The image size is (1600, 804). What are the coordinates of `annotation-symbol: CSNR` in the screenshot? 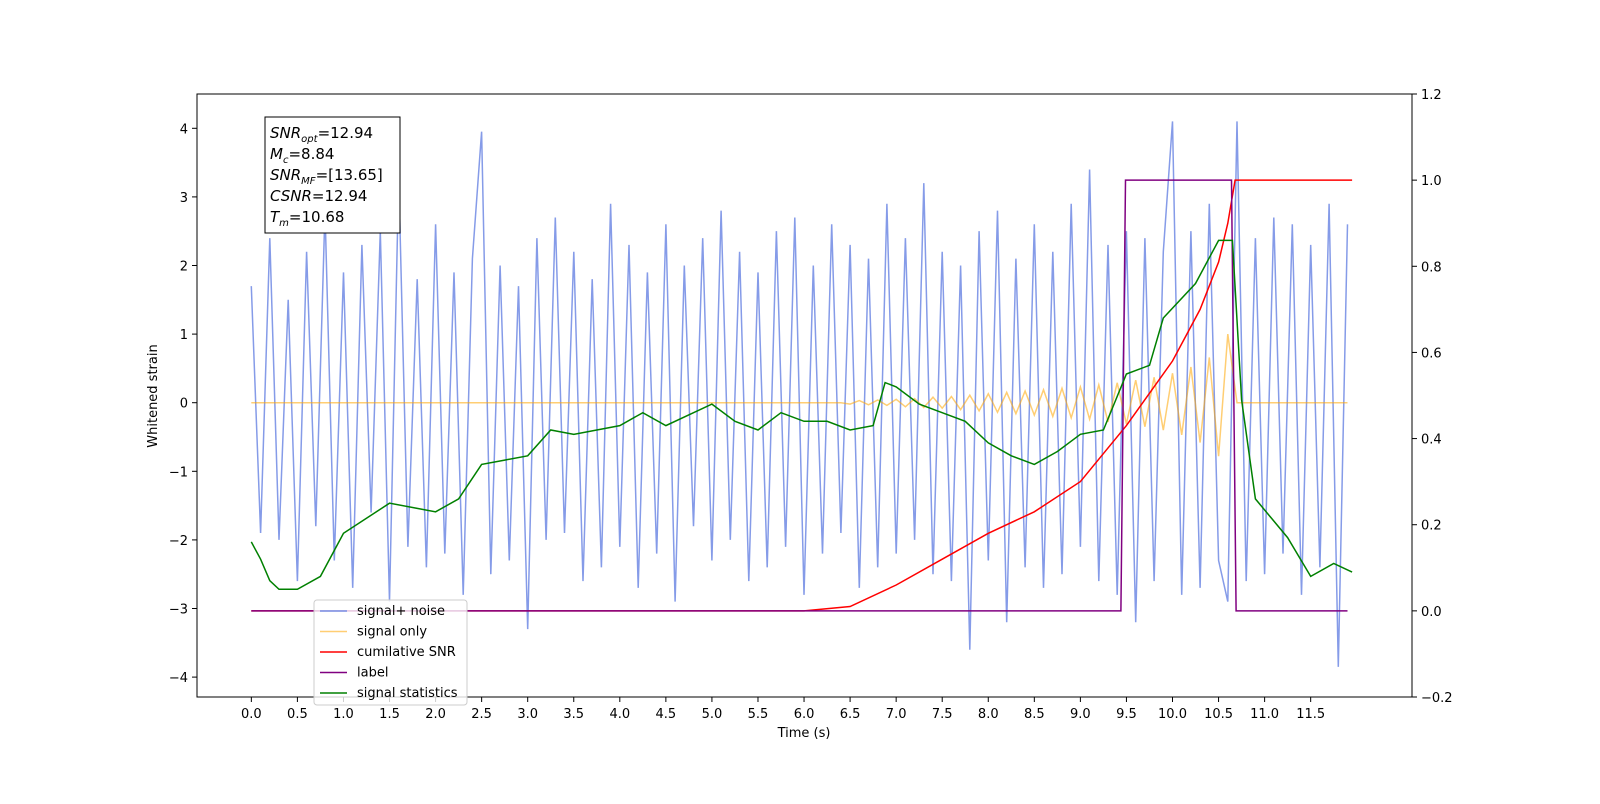 It's located at (291, 196).